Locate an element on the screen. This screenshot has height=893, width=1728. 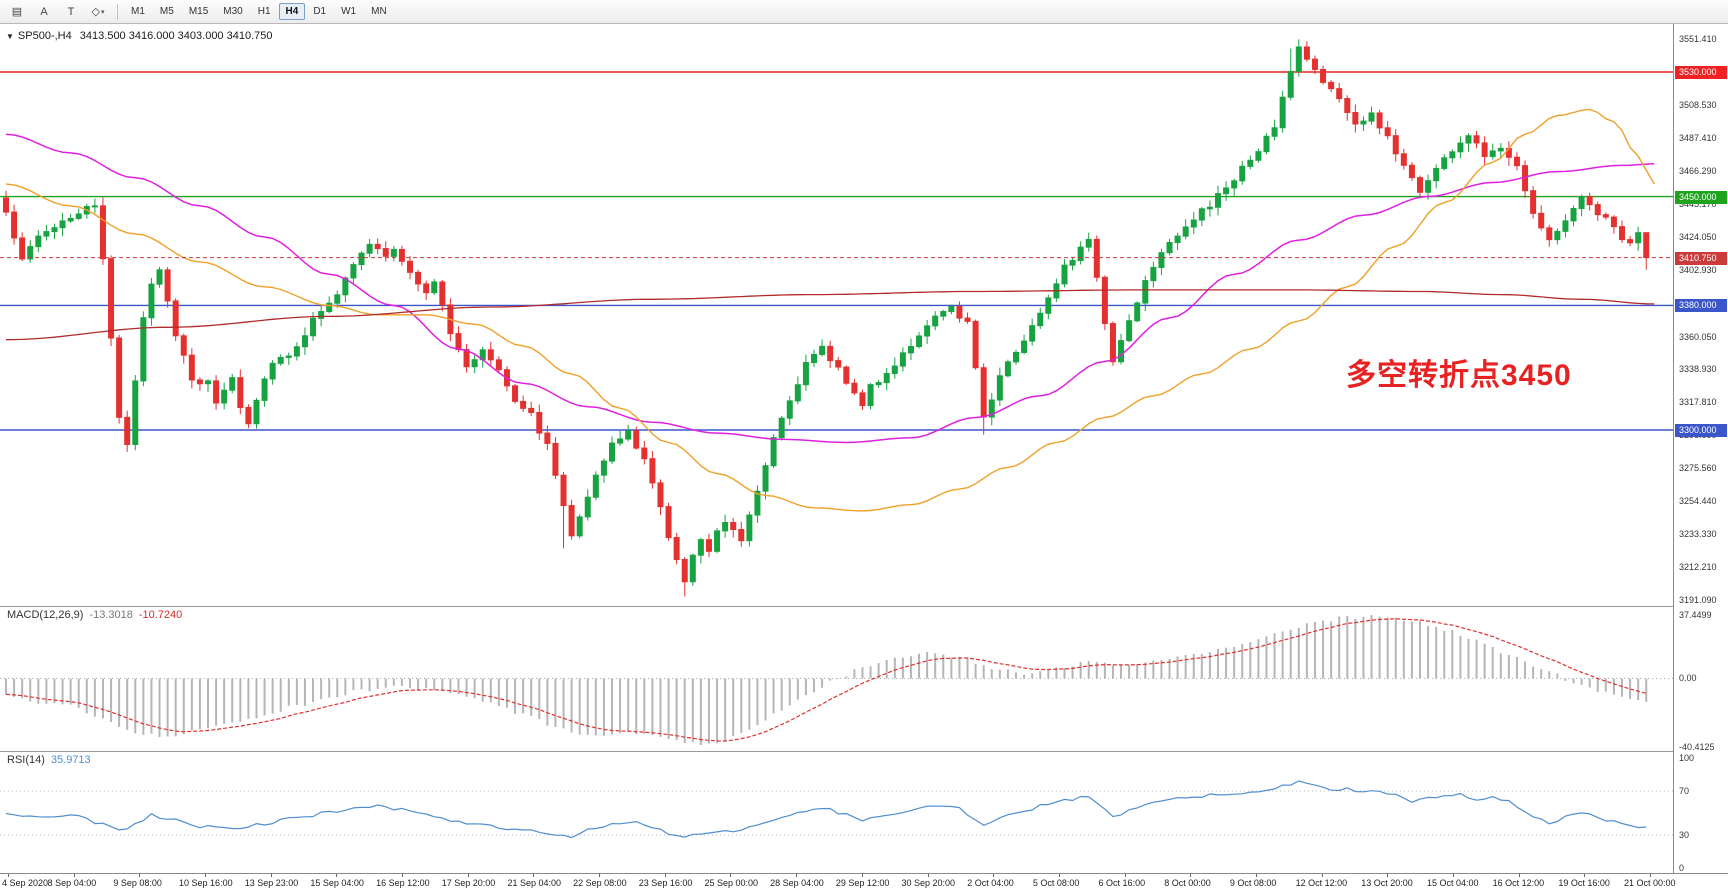
chart-annotation-text: 多空转折点3450 is located at coordinates (1459, 375).